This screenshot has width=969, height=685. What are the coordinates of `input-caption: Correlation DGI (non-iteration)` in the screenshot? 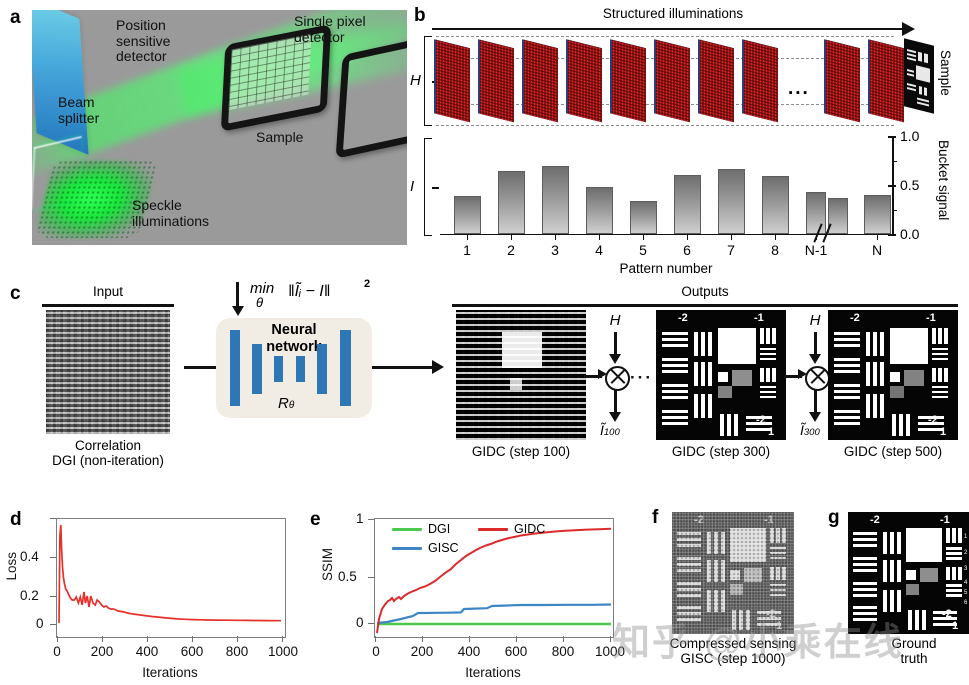 It's located at (108, 453).